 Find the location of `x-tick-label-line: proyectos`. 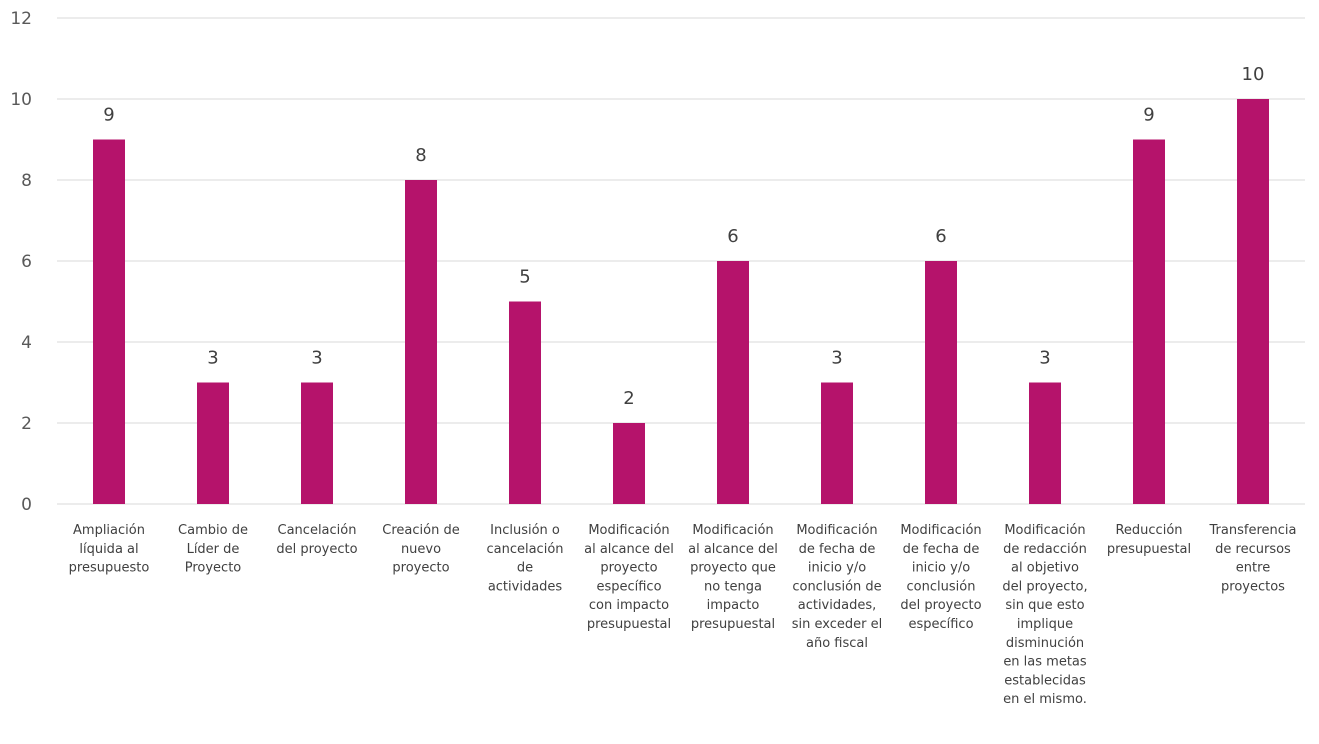

x-tick-label-line: proyectos is located at coordinates (1253, 586).